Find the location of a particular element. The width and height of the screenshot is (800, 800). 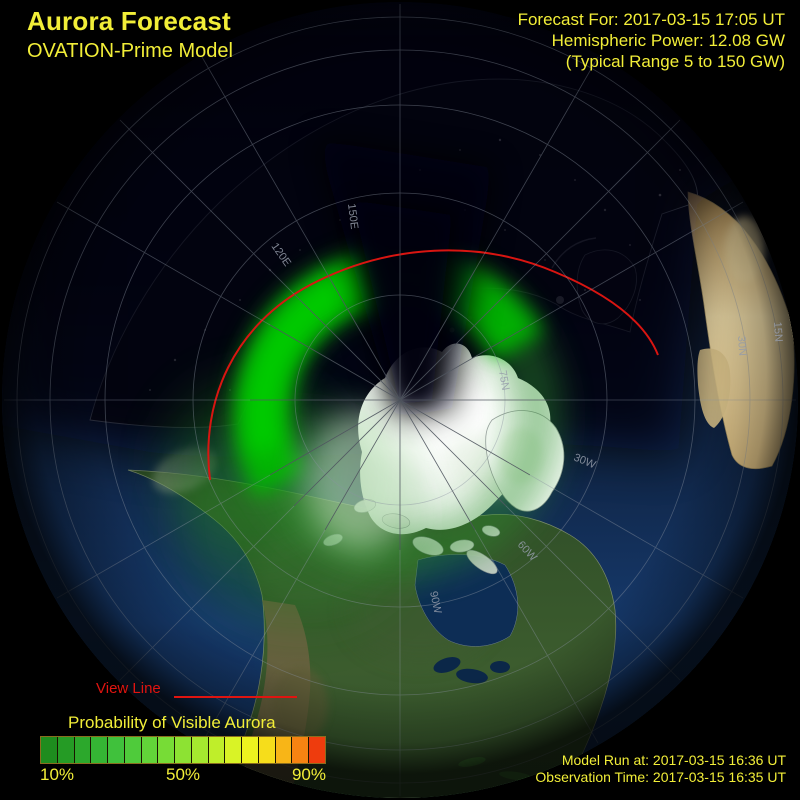

tick-50: 50% is located at coordinates (183, 774).